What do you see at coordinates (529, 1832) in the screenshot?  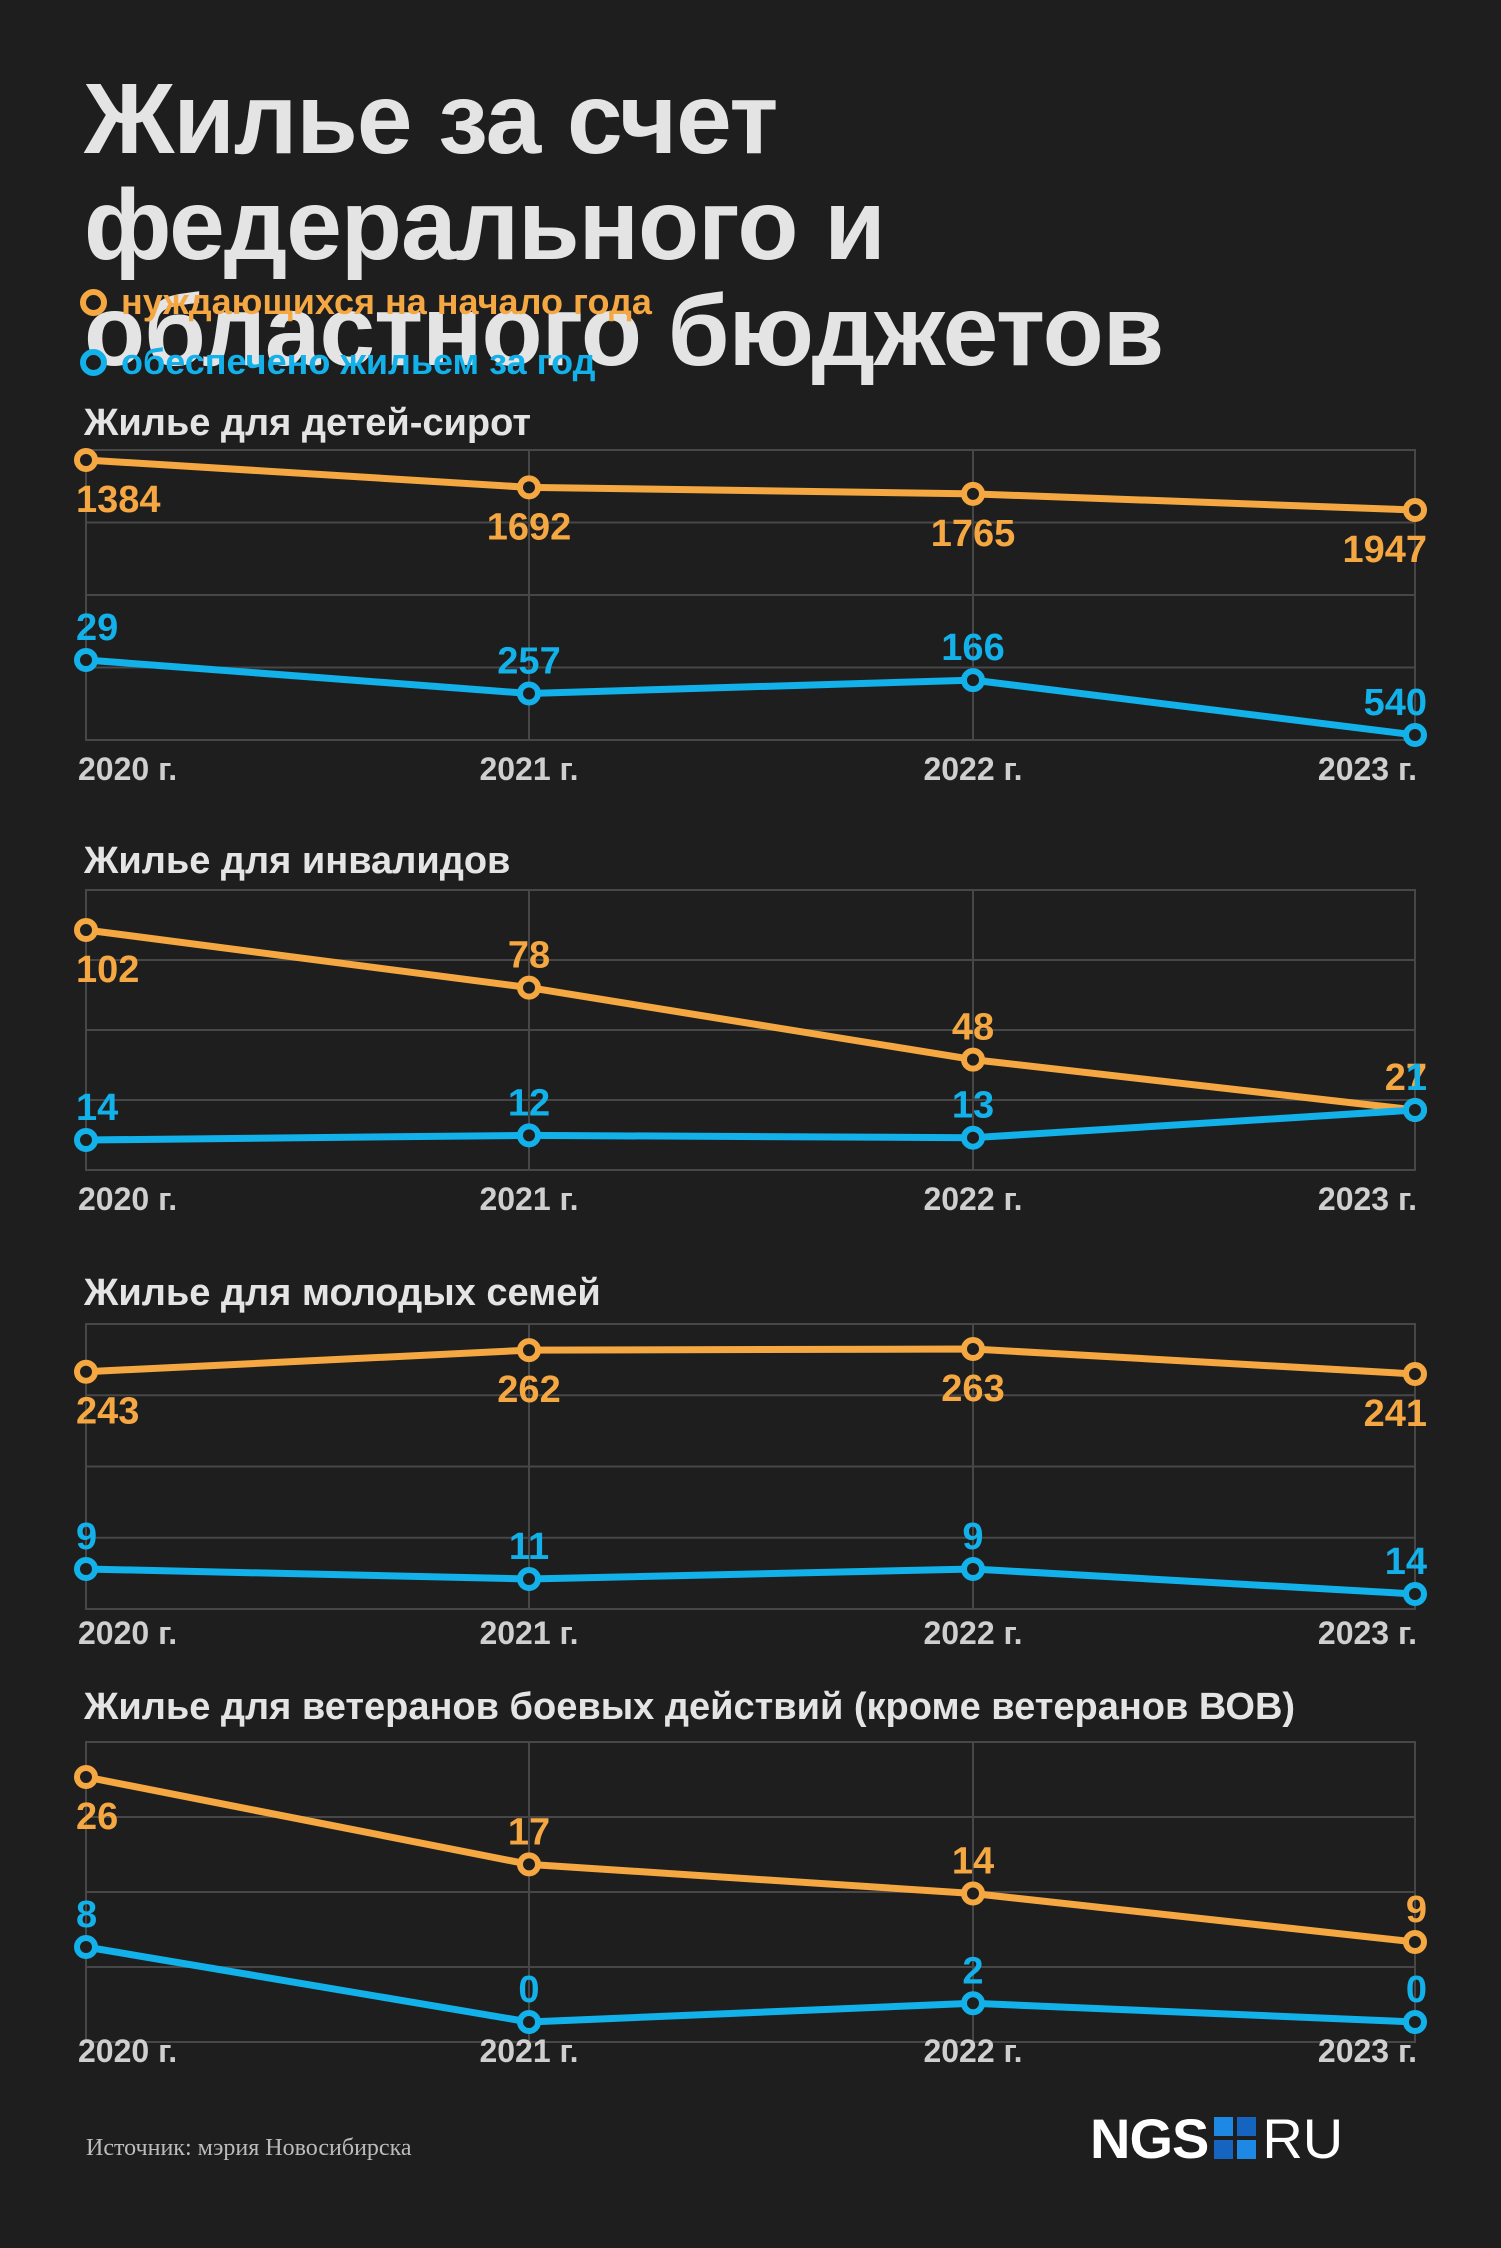 I see `data-label-needing-2021: 17` at bounding box center [529, 1832].